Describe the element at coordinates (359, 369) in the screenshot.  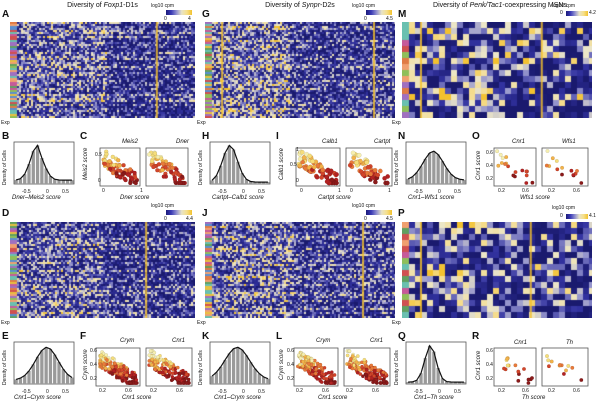
I see `scatter-l2-point` at that location.